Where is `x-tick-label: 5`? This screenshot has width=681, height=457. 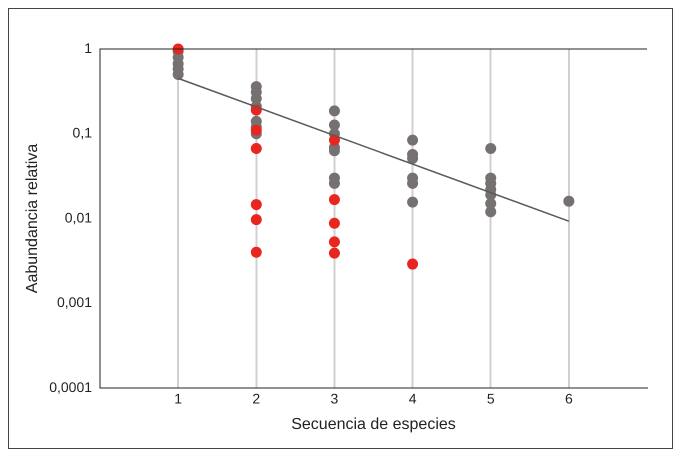
x-tick-label: 5 is located at coordinates (490, 398).